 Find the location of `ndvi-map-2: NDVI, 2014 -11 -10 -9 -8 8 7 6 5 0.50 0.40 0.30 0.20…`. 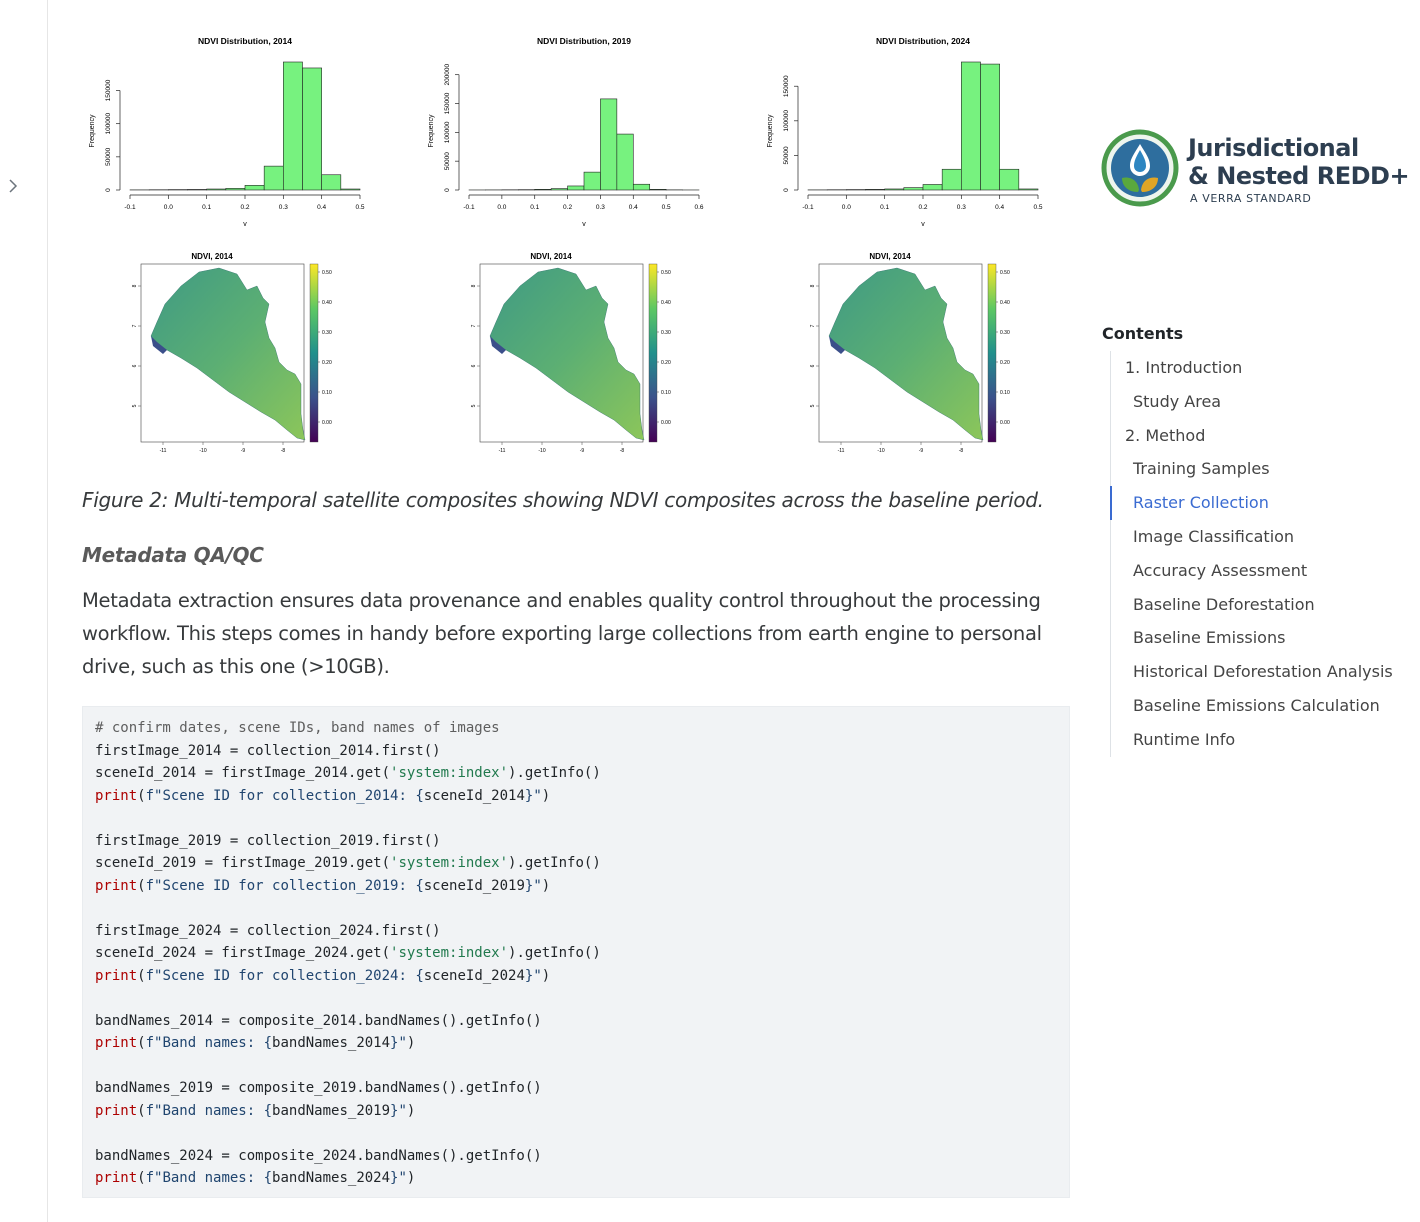

ndvi-map-2: NDVI, 2014 -11 -10 -9 -8 8 7 6 5 0.50 0.40 0.30 0.20… is located at coordinates (584, 352).